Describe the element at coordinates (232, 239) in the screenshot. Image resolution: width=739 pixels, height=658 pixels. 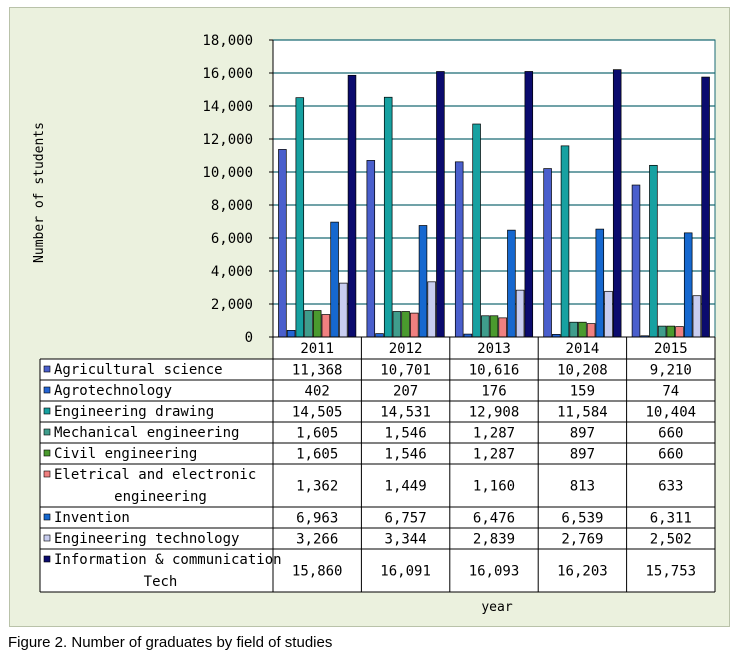
I see `y-tick-label: 6,000` at that location.